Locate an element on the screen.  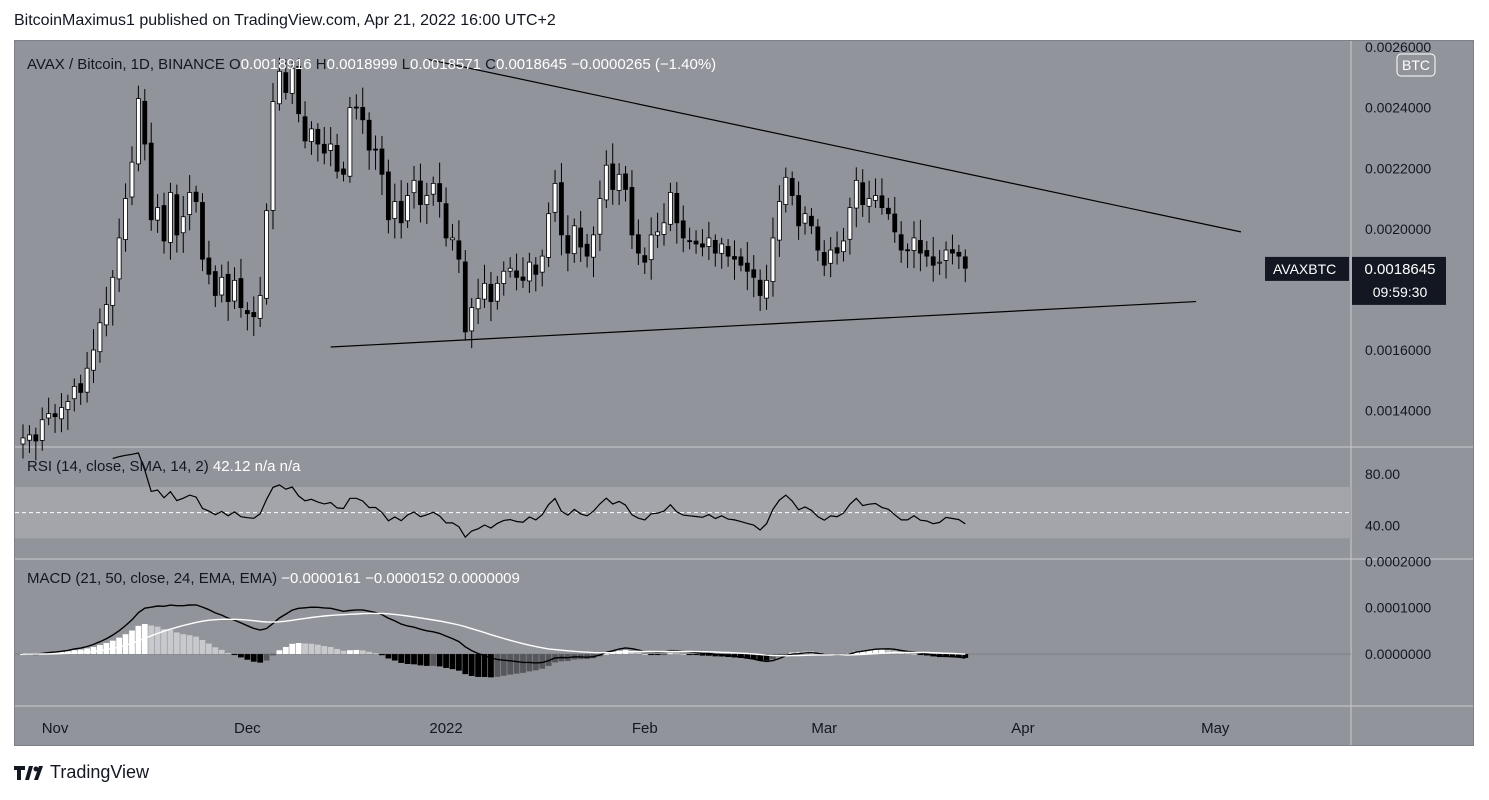
macd-signal-line is located at coordinates (494, 634).